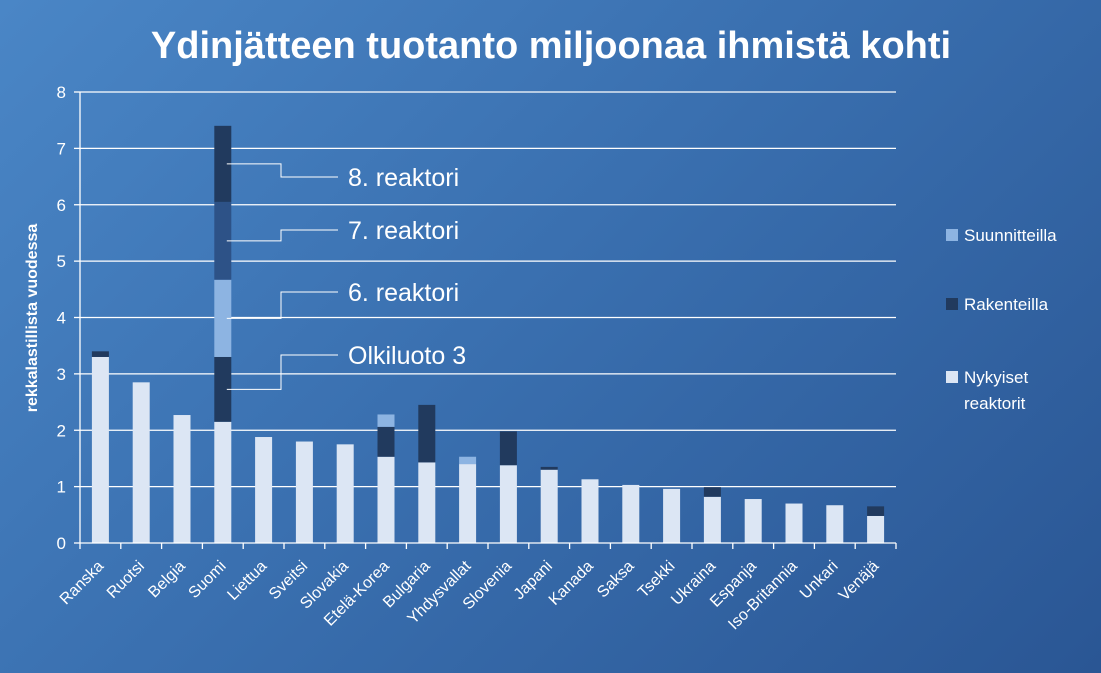 This screenshot has width=1101, height=673. What do you see at coordinates (616, 580) in the screenshot?
I see `x-tick-label: Saksa` at bounding box center [616, 580].